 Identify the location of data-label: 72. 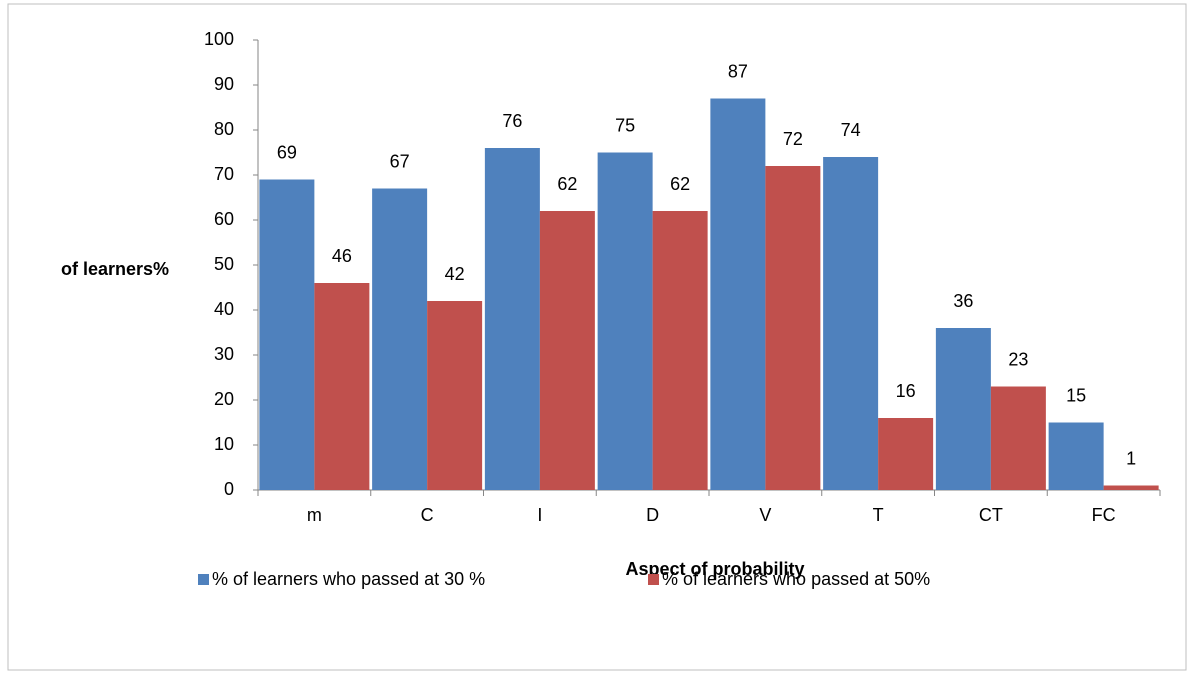
(793, 139).